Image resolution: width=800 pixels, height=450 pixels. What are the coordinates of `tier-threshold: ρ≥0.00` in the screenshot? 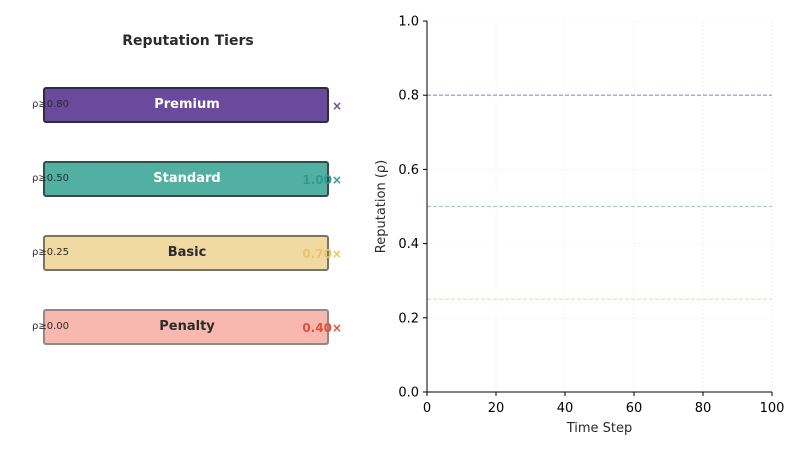 It's located at (50, 326).